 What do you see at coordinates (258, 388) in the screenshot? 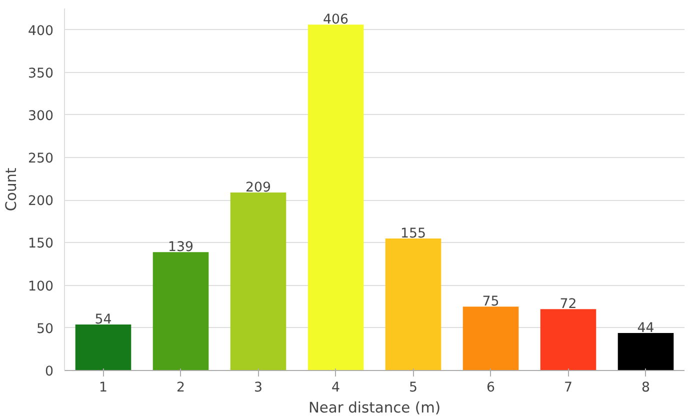
I see `x-tick-label: 3` at bounding box center [258, 388].